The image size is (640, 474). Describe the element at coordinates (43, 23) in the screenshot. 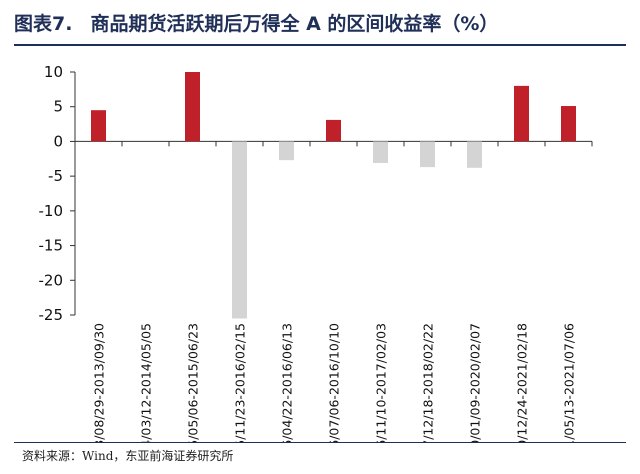

I see `figure-label: 图表7.` at that location.